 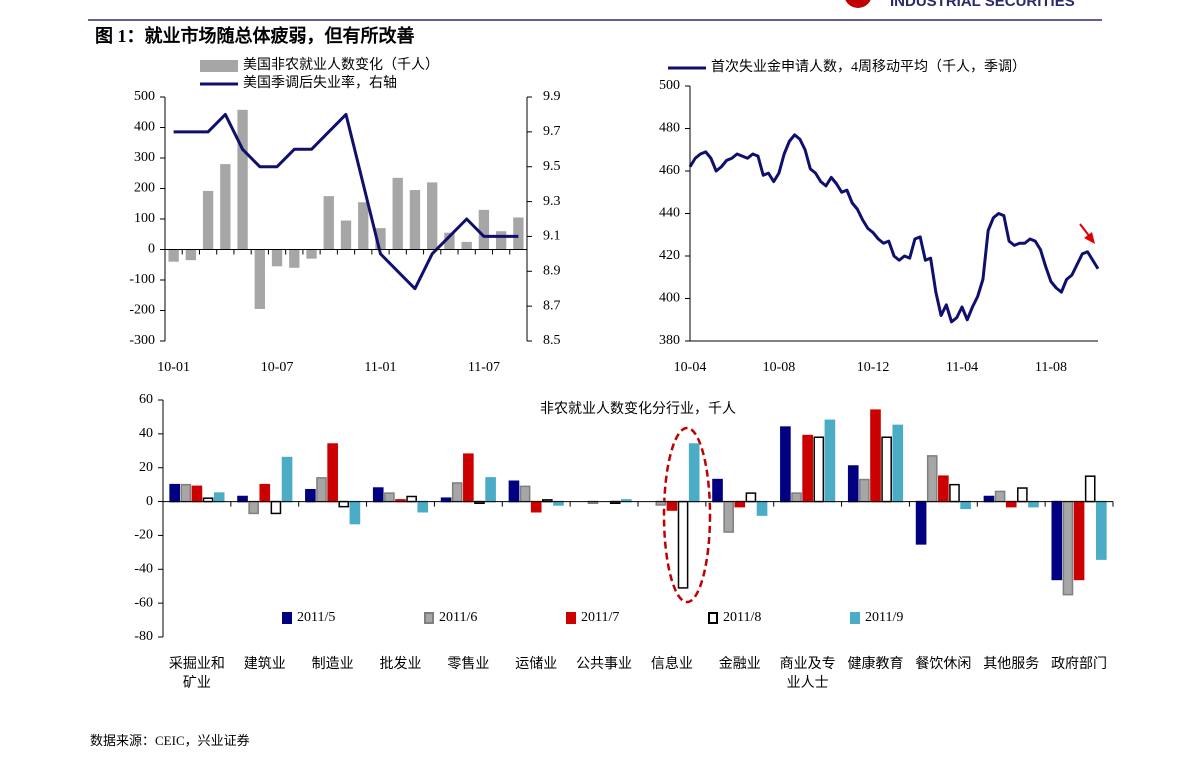 I want to click on x-tick-label: 11-01, so click(x=380, y=367).